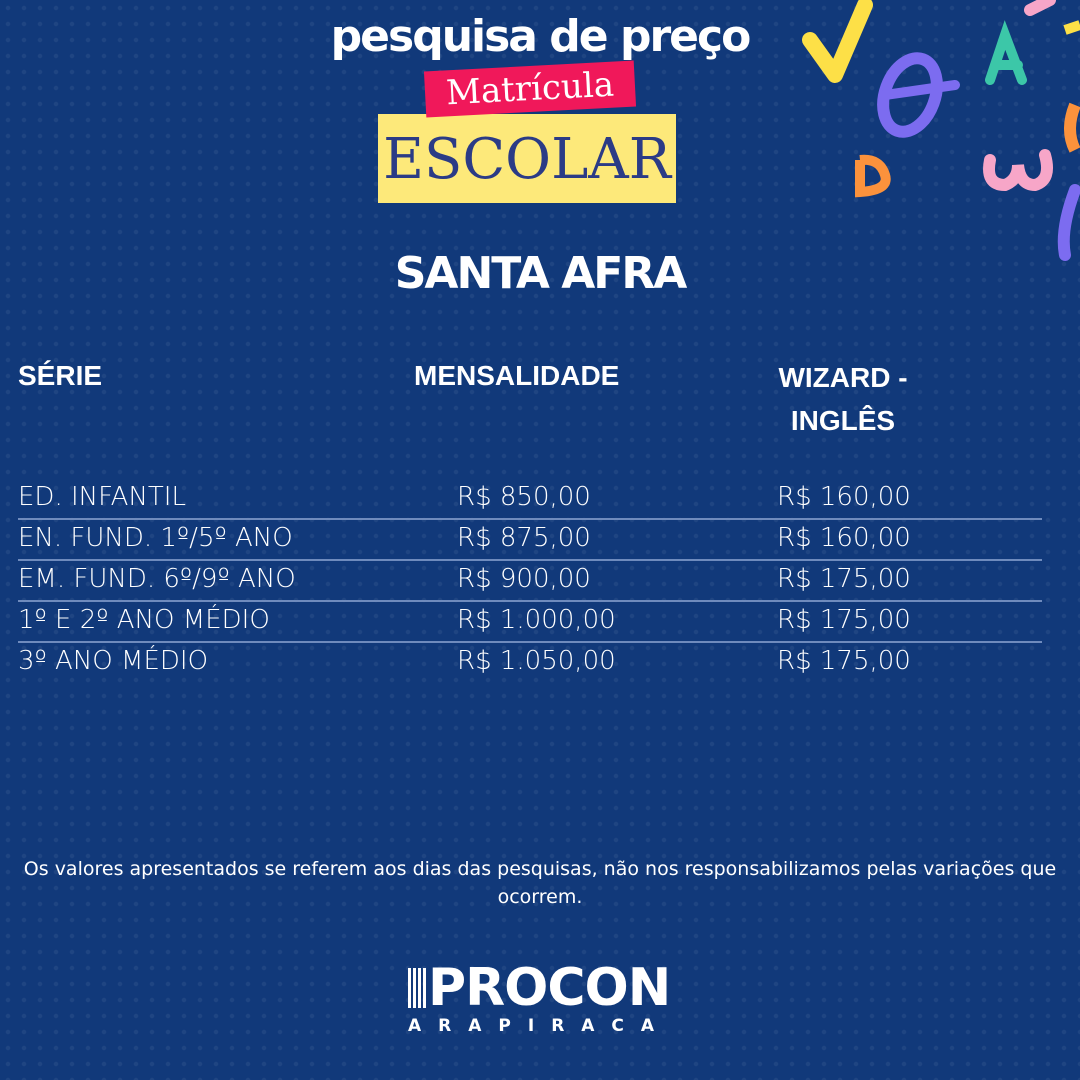 The image size is (1080, 1080). Describe the element at coordinates (155, 538) in the screenshot. I see `serie-cell: EN. FUND. 1º/5º ANO` at that location.